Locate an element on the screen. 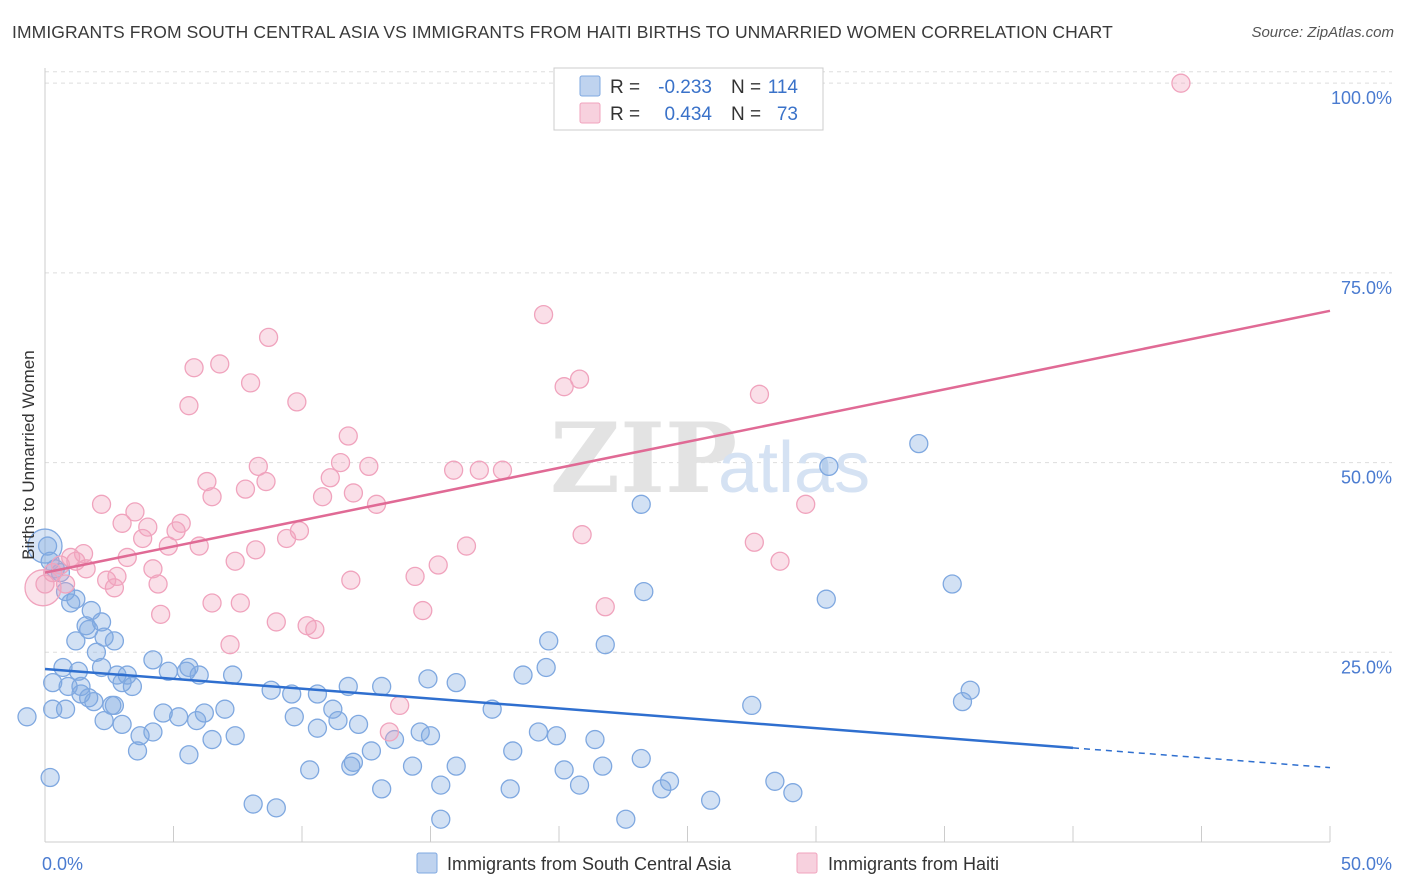 Image resolution: width=1406 pixels, height=892 pixels. asia-trend-line-dashed is located at coordinates (1201, 758).